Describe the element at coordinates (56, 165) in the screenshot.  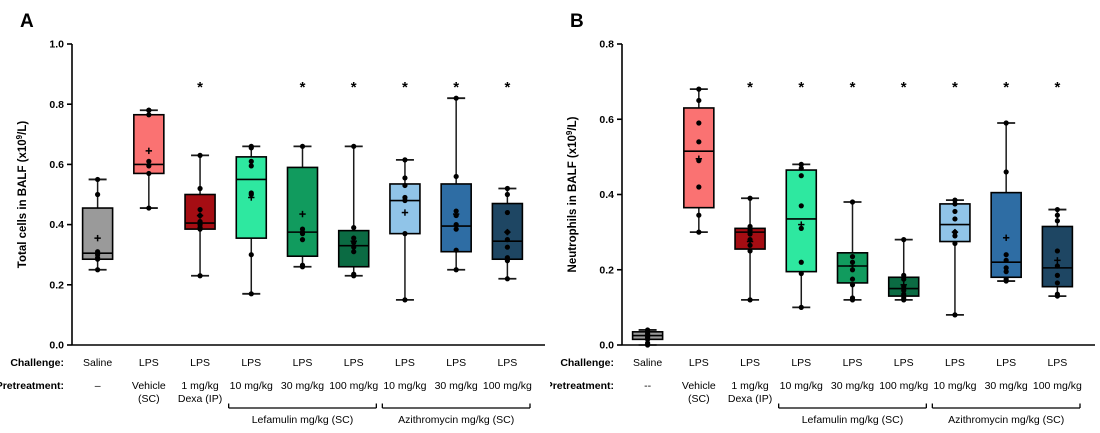
I see `y-tick-label: 0.6` at that location.